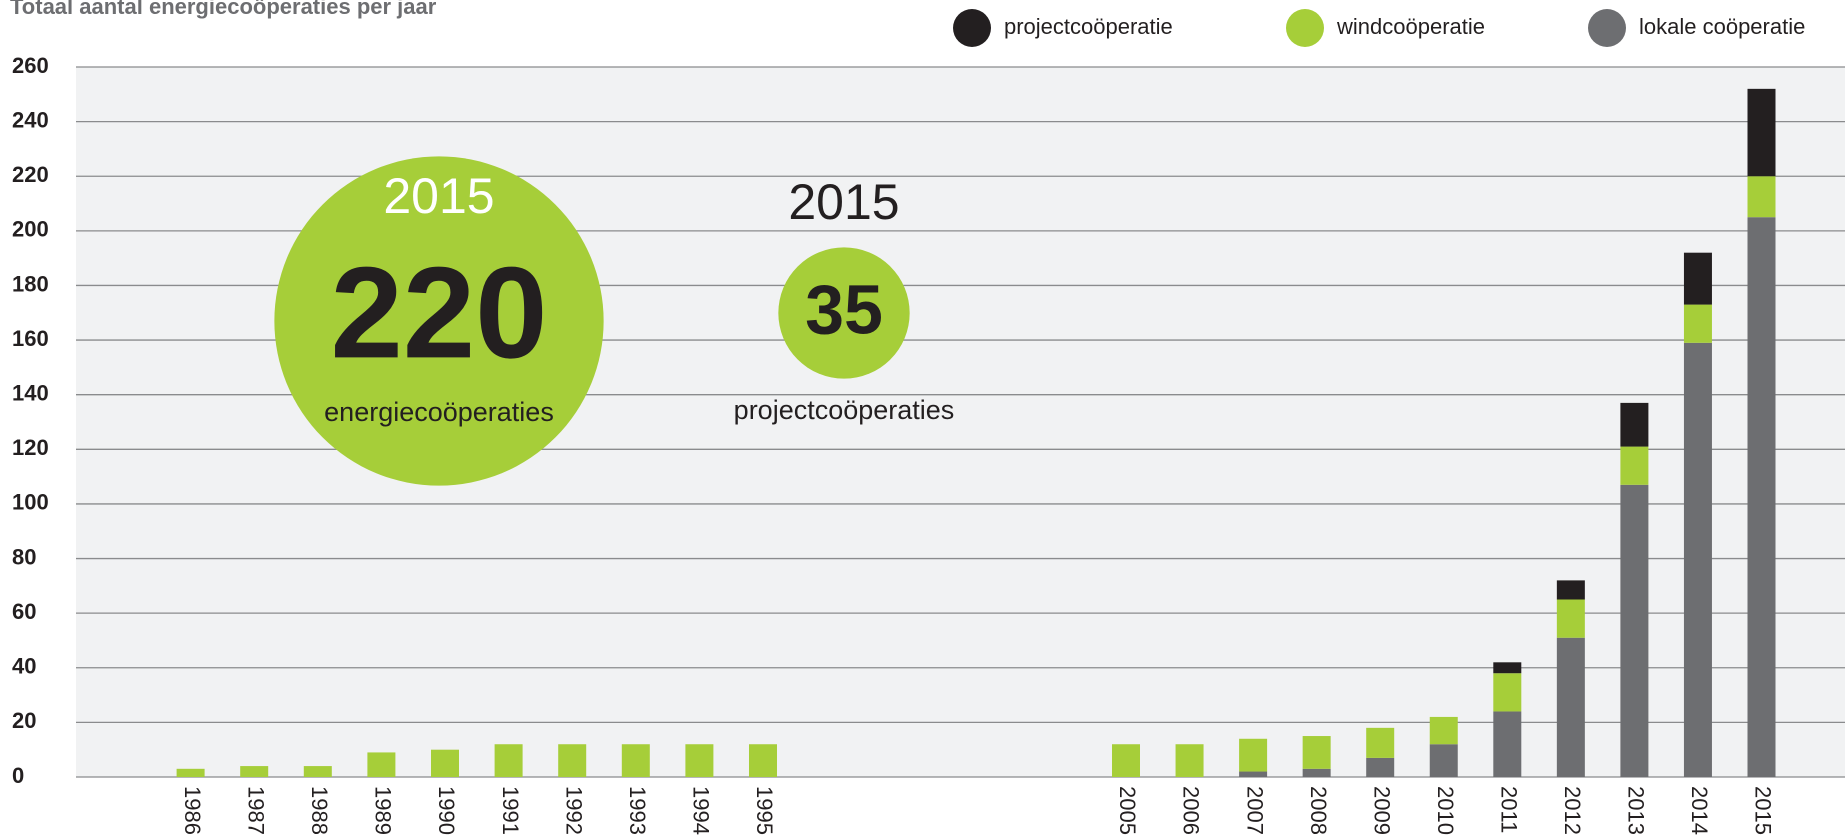  I want to click on x-tick-label: 2013, so click(1636, 810).